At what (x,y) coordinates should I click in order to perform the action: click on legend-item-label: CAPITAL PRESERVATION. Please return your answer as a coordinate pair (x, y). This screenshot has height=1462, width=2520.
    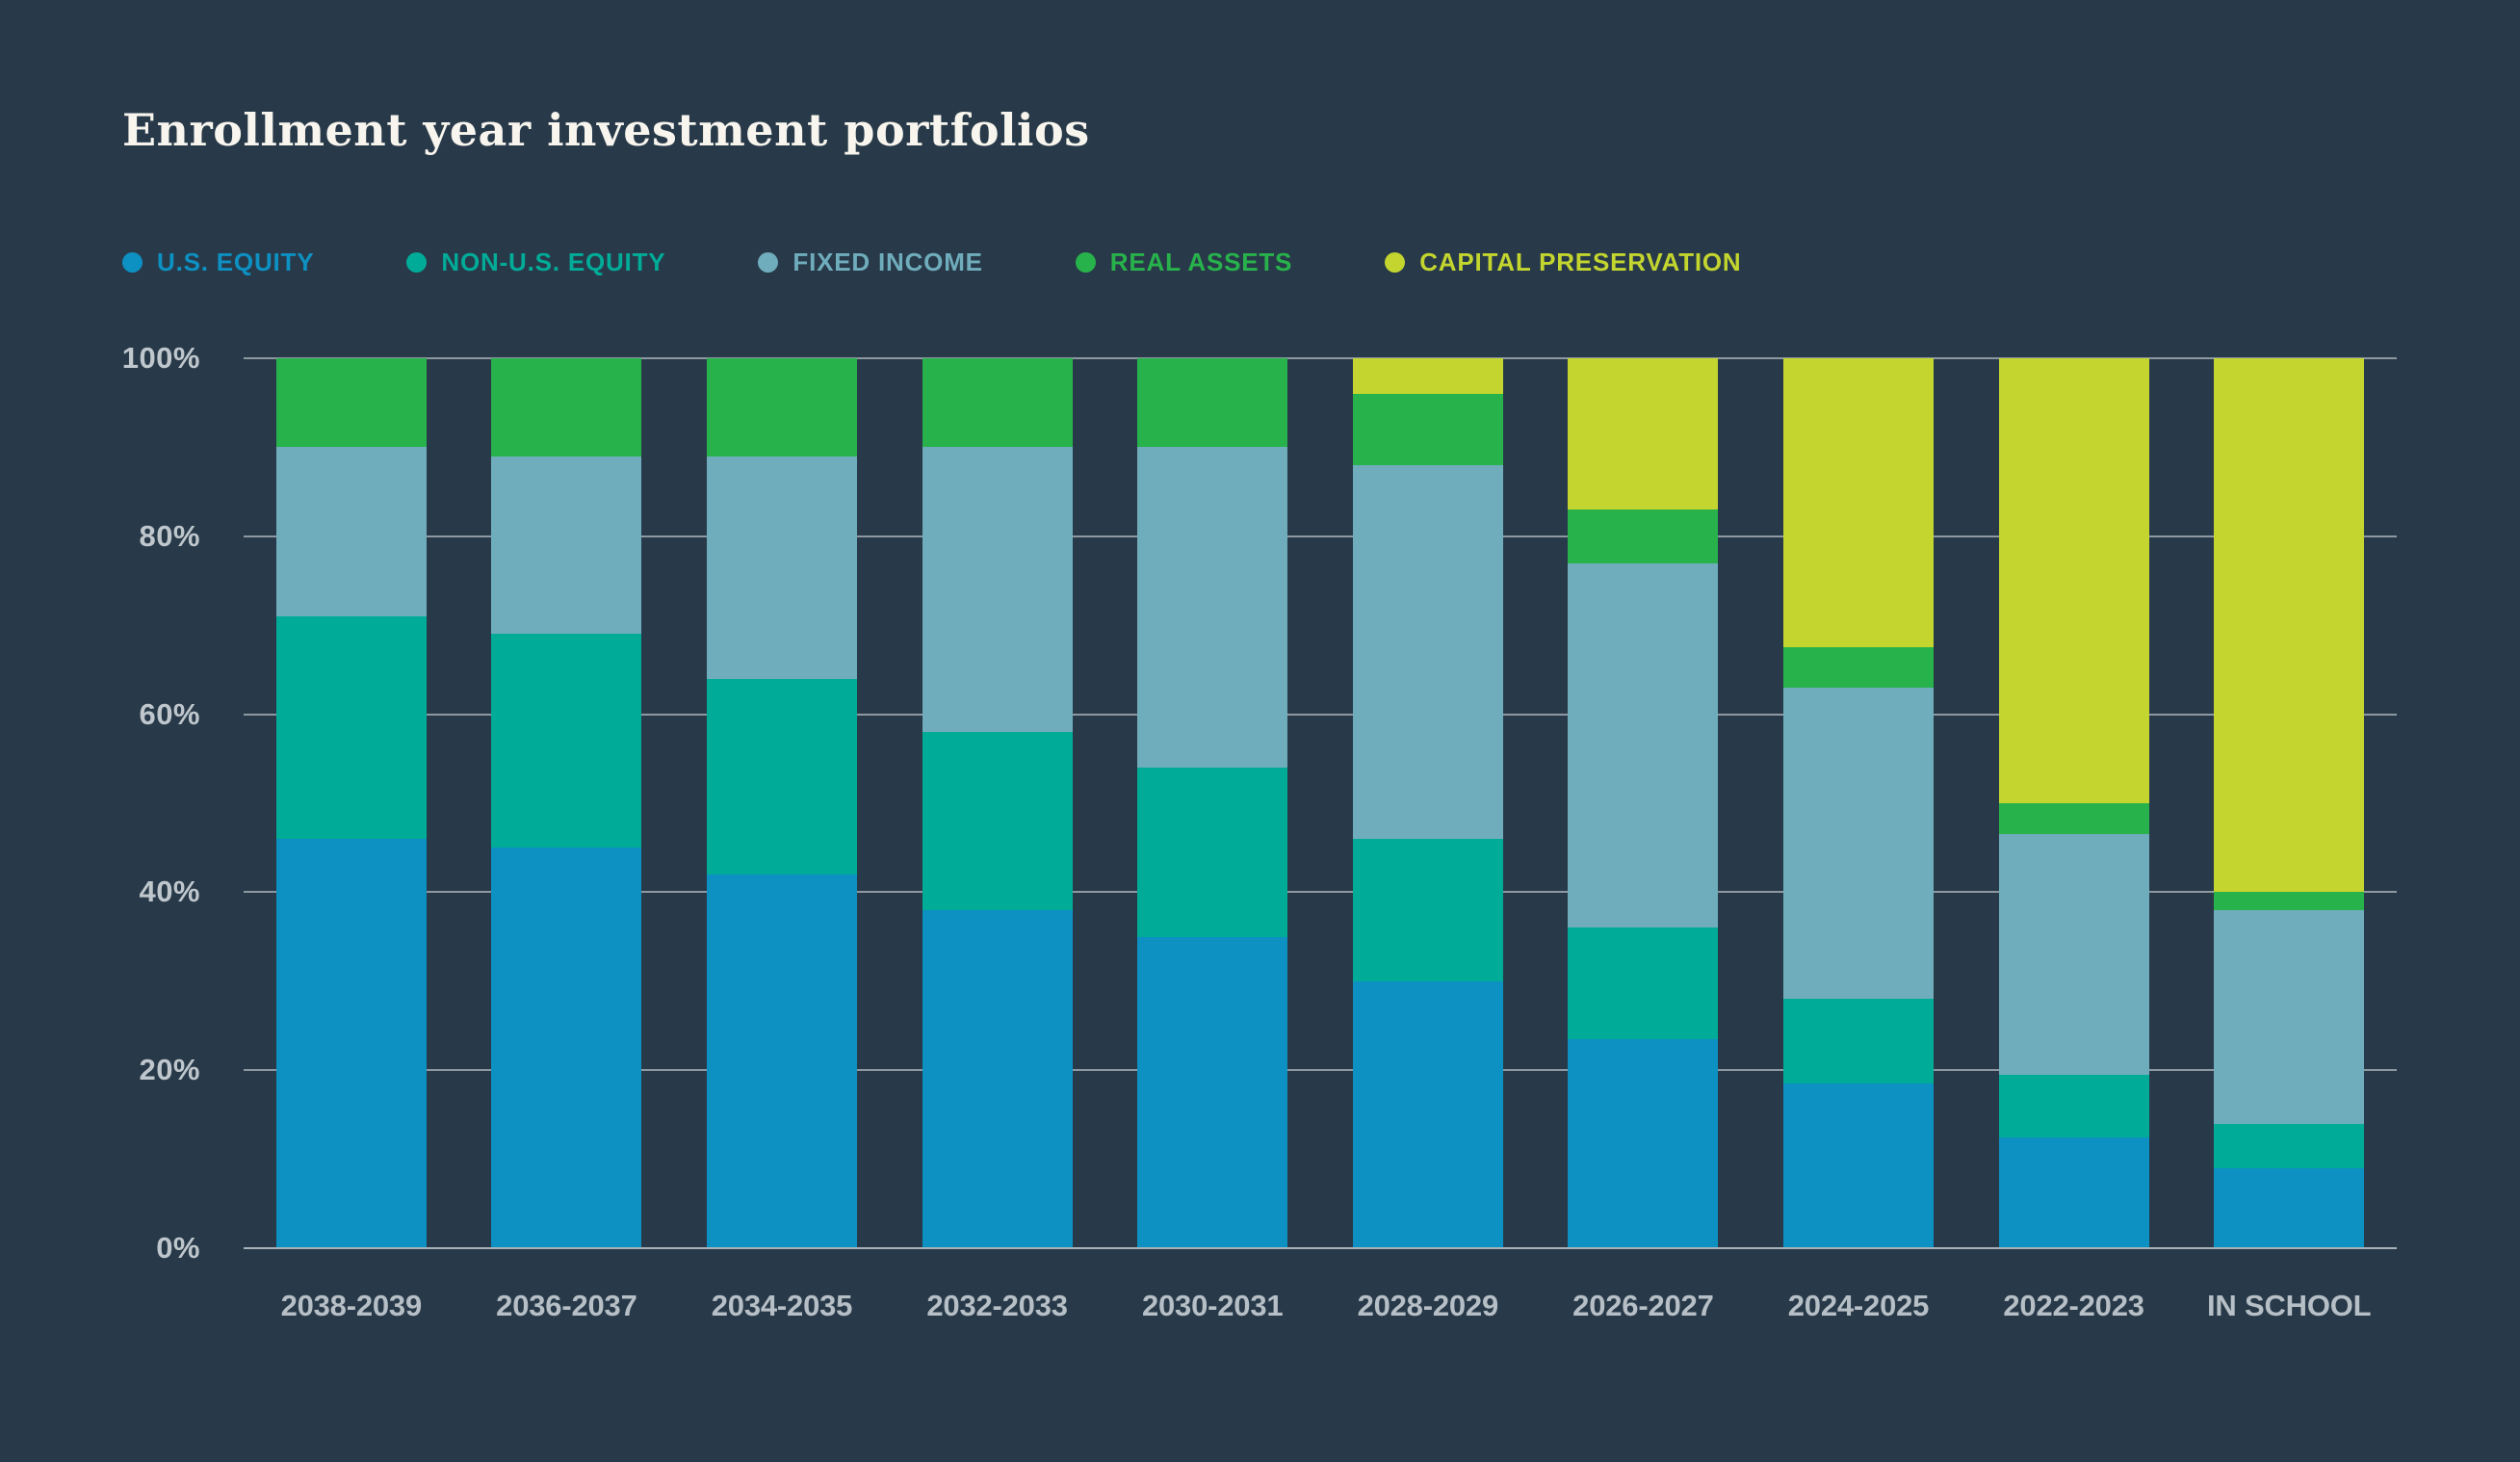
    Looking at the image, I should click on (1580, 262).